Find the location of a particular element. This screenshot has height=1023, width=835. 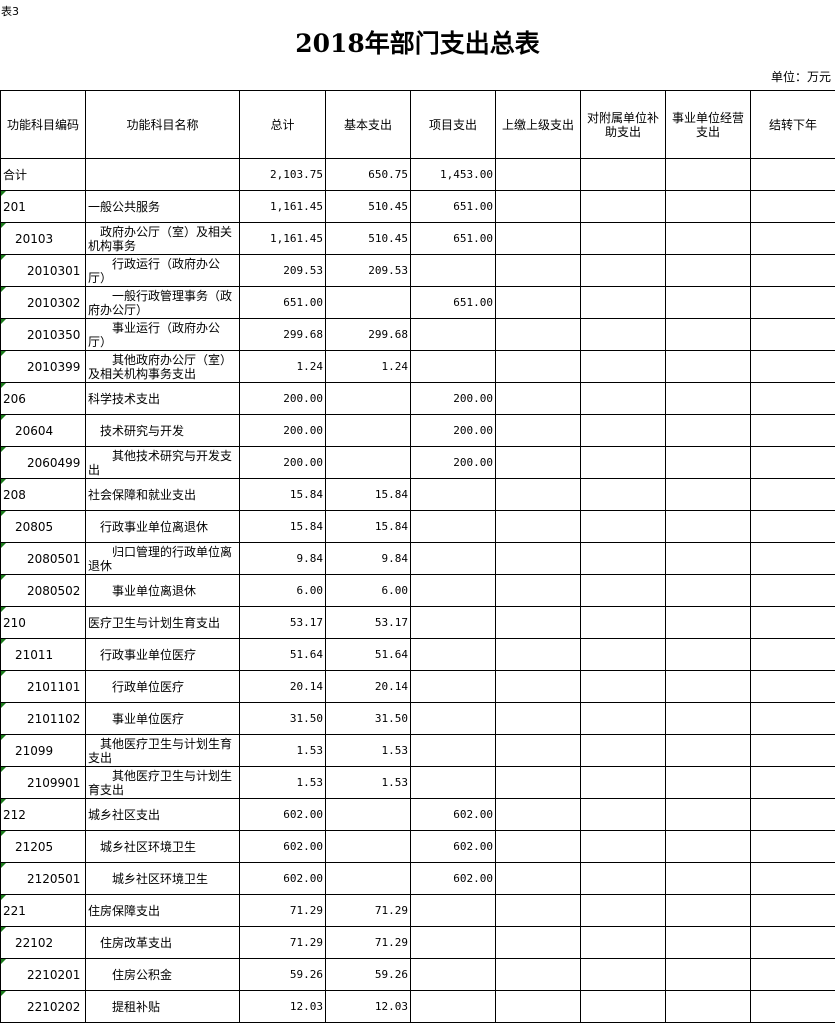

name-cell: 提租补贴 is located at coordinates (162, 1006).